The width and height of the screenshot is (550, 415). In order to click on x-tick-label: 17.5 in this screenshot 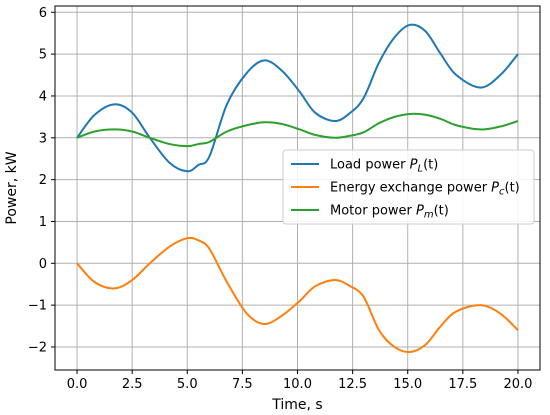, I will do `click(462, 384)`.